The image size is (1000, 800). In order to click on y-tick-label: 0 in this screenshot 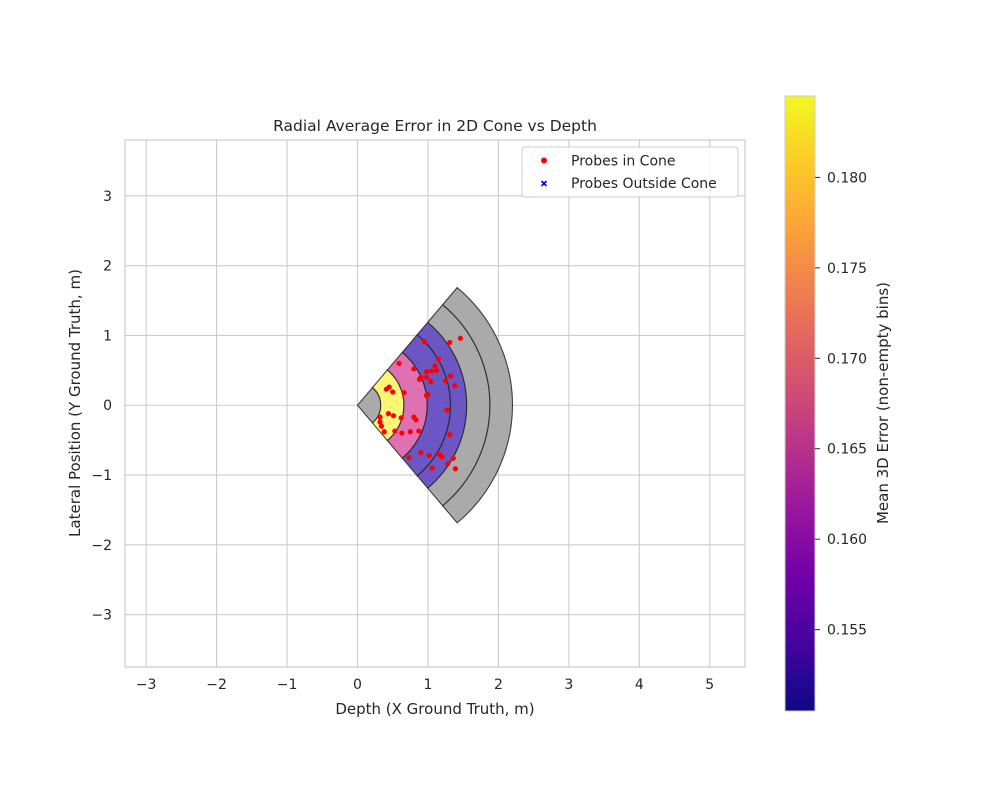, I will do `click(107, 406)`.